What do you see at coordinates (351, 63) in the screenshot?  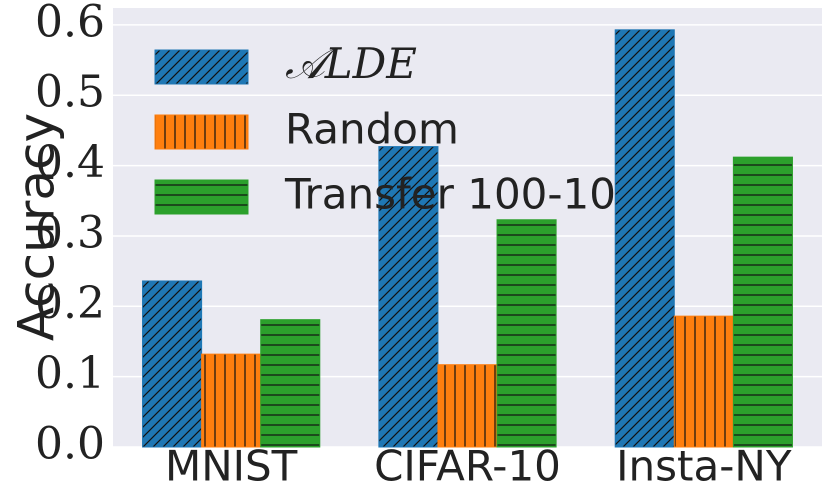 I see `legend-label: 𝒜LDE` at bounding box center [351, 63].